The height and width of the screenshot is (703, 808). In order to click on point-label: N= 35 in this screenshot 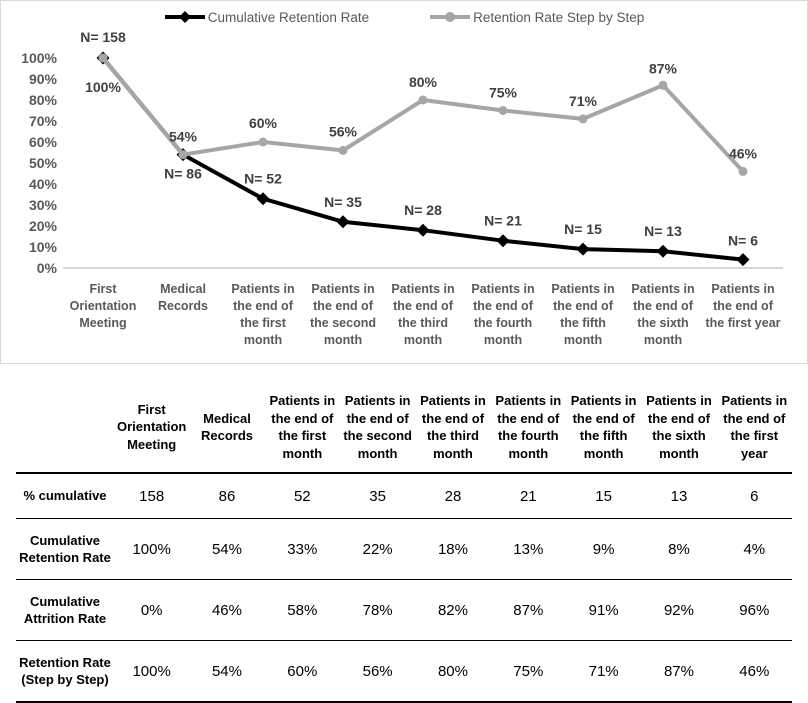, I will do `click(343, 202)`.